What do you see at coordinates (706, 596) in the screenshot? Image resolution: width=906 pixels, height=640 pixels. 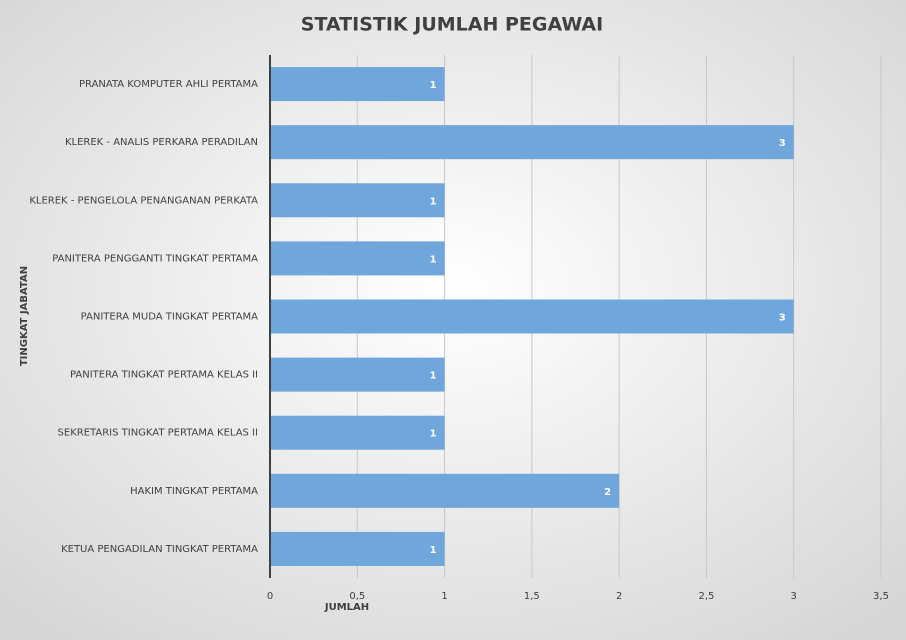 I see `x-tick-label: 2,5` at bounding box center [706, 596].